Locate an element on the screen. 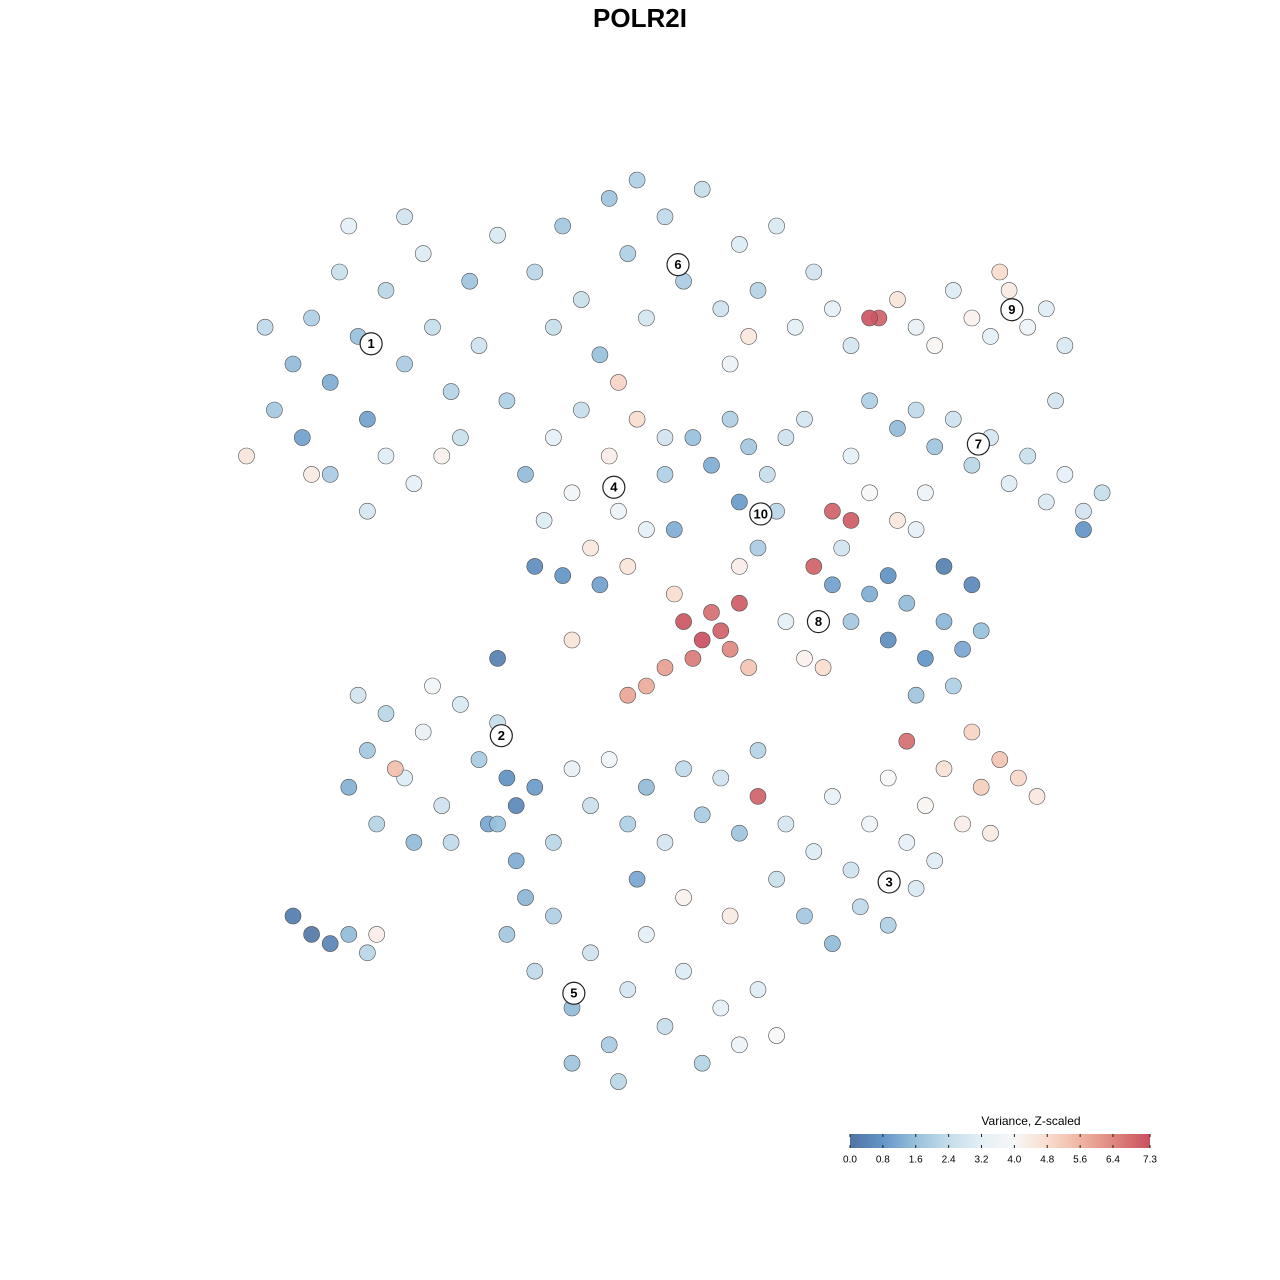 This screenshot has height=1280, width=1280. colorbar-tick-label: 4.8 is located at coordinates (1047, 1160).